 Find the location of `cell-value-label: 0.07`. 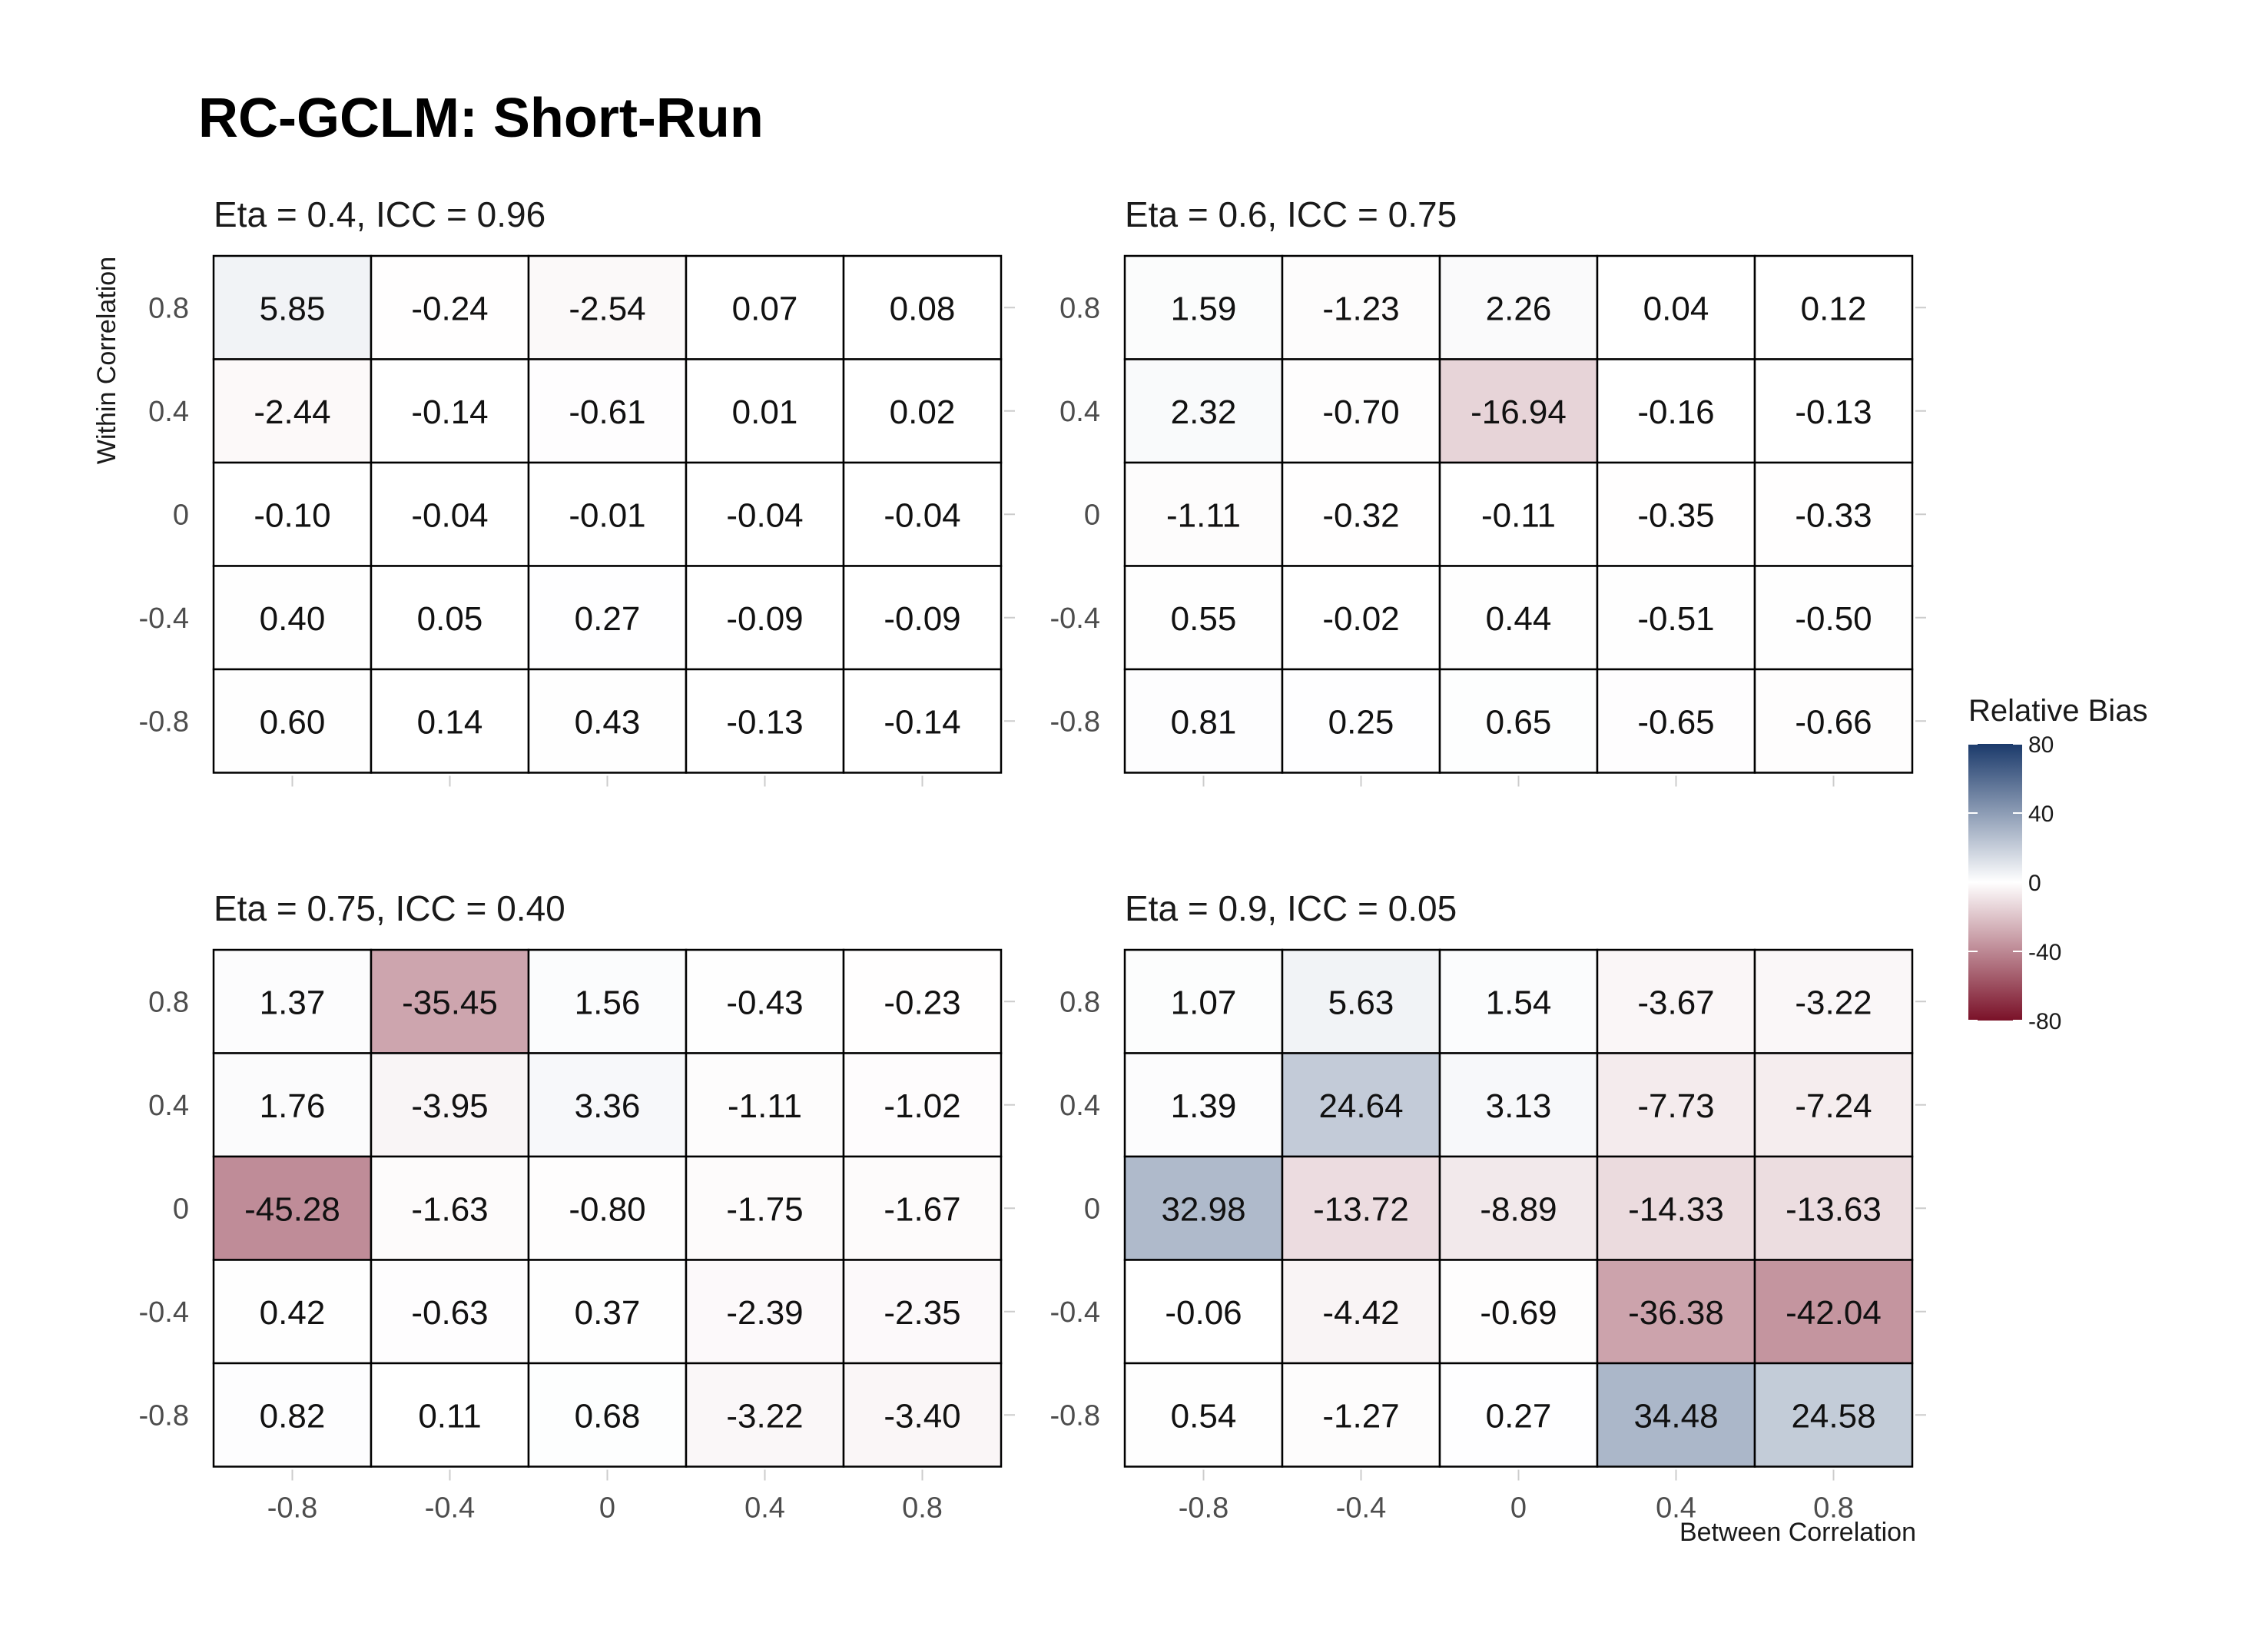

cell-value-label: 0.07 is located at coordinates (765, 308).